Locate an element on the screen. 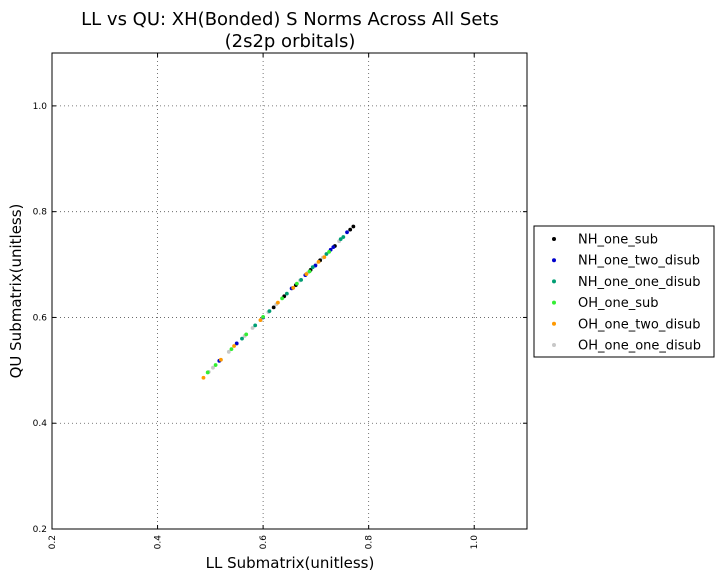 The height and width of the screenshot is (581, 724). y-tick-label: 0.2 is located at coordinates (40, 530).